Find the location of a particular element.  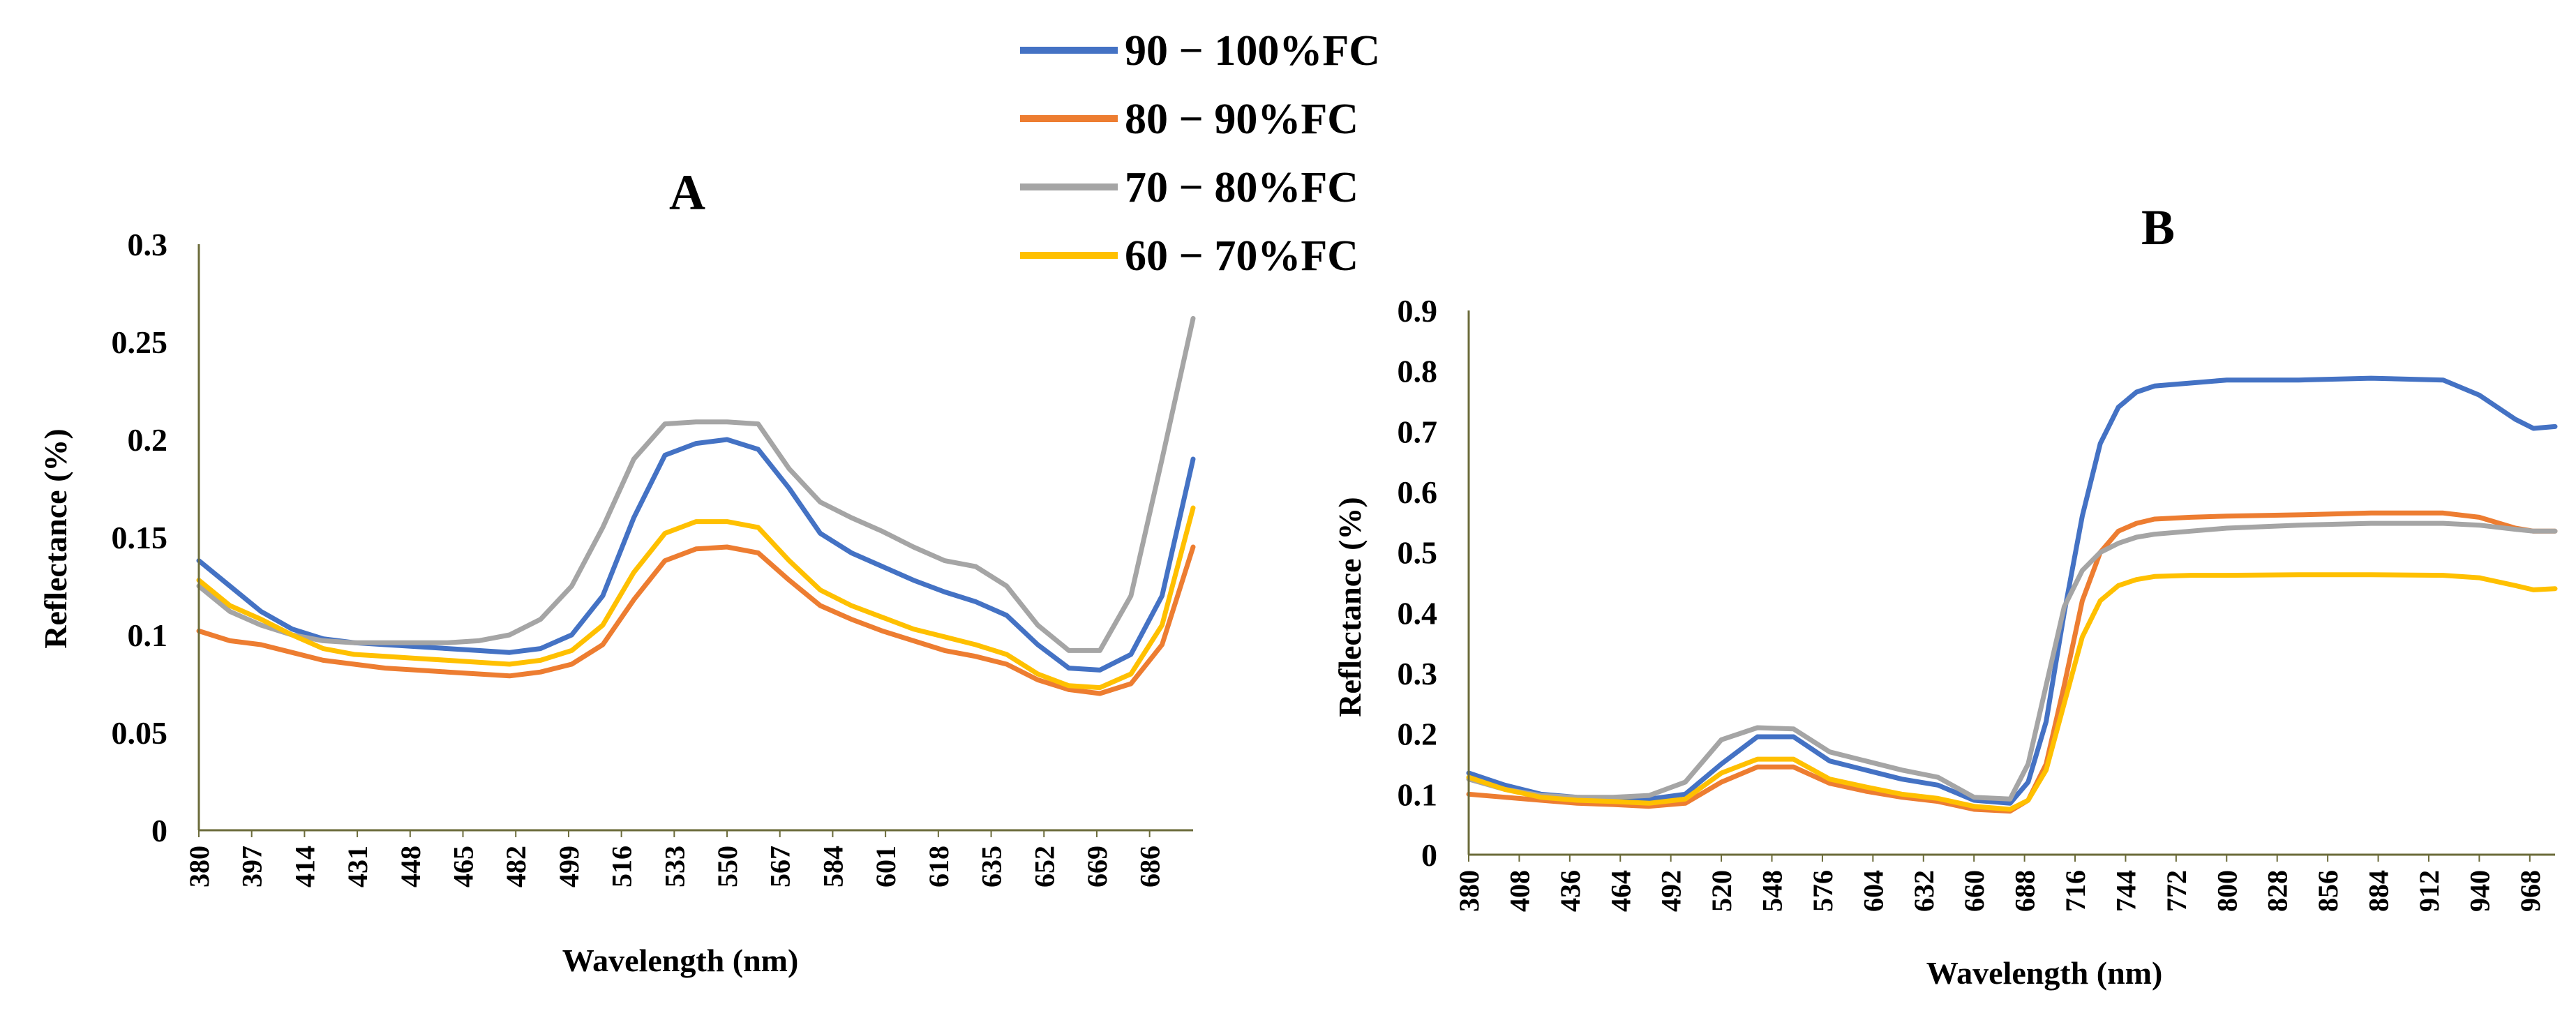

chart-b-y-tick-label: 0.9 is located at coordinates (1418, 311).